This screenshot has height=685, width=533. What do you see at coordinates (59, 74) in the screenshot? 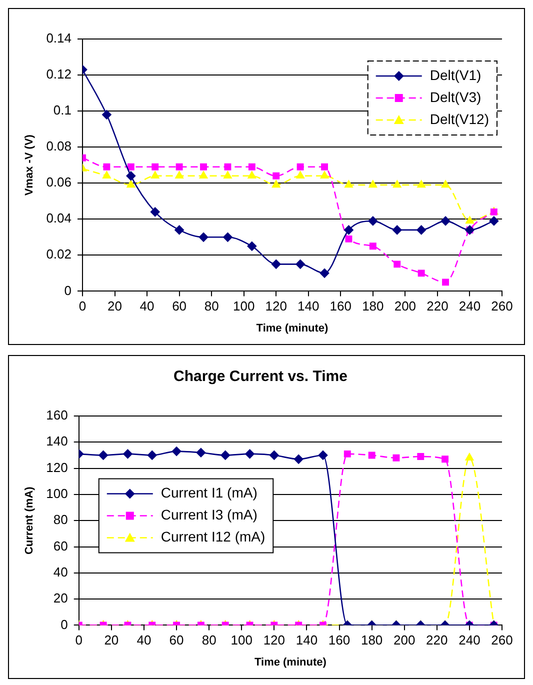
I see `y-tick-label: 0.12` at bounding box center [59, 74].